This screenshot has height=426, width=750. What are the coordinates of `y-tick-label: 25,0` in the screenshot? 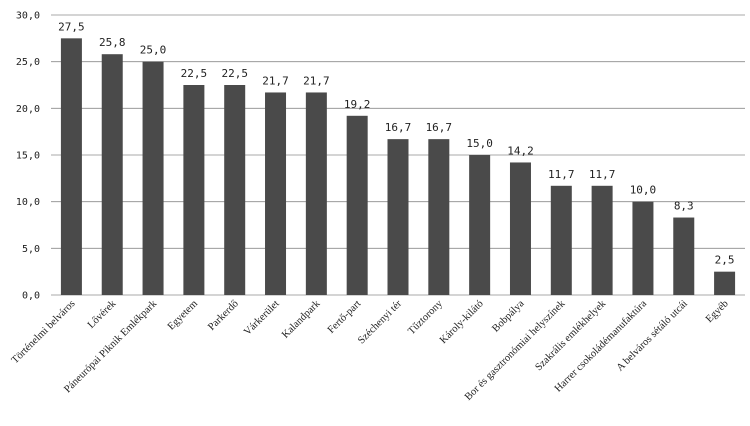 It's located at (28, 62).